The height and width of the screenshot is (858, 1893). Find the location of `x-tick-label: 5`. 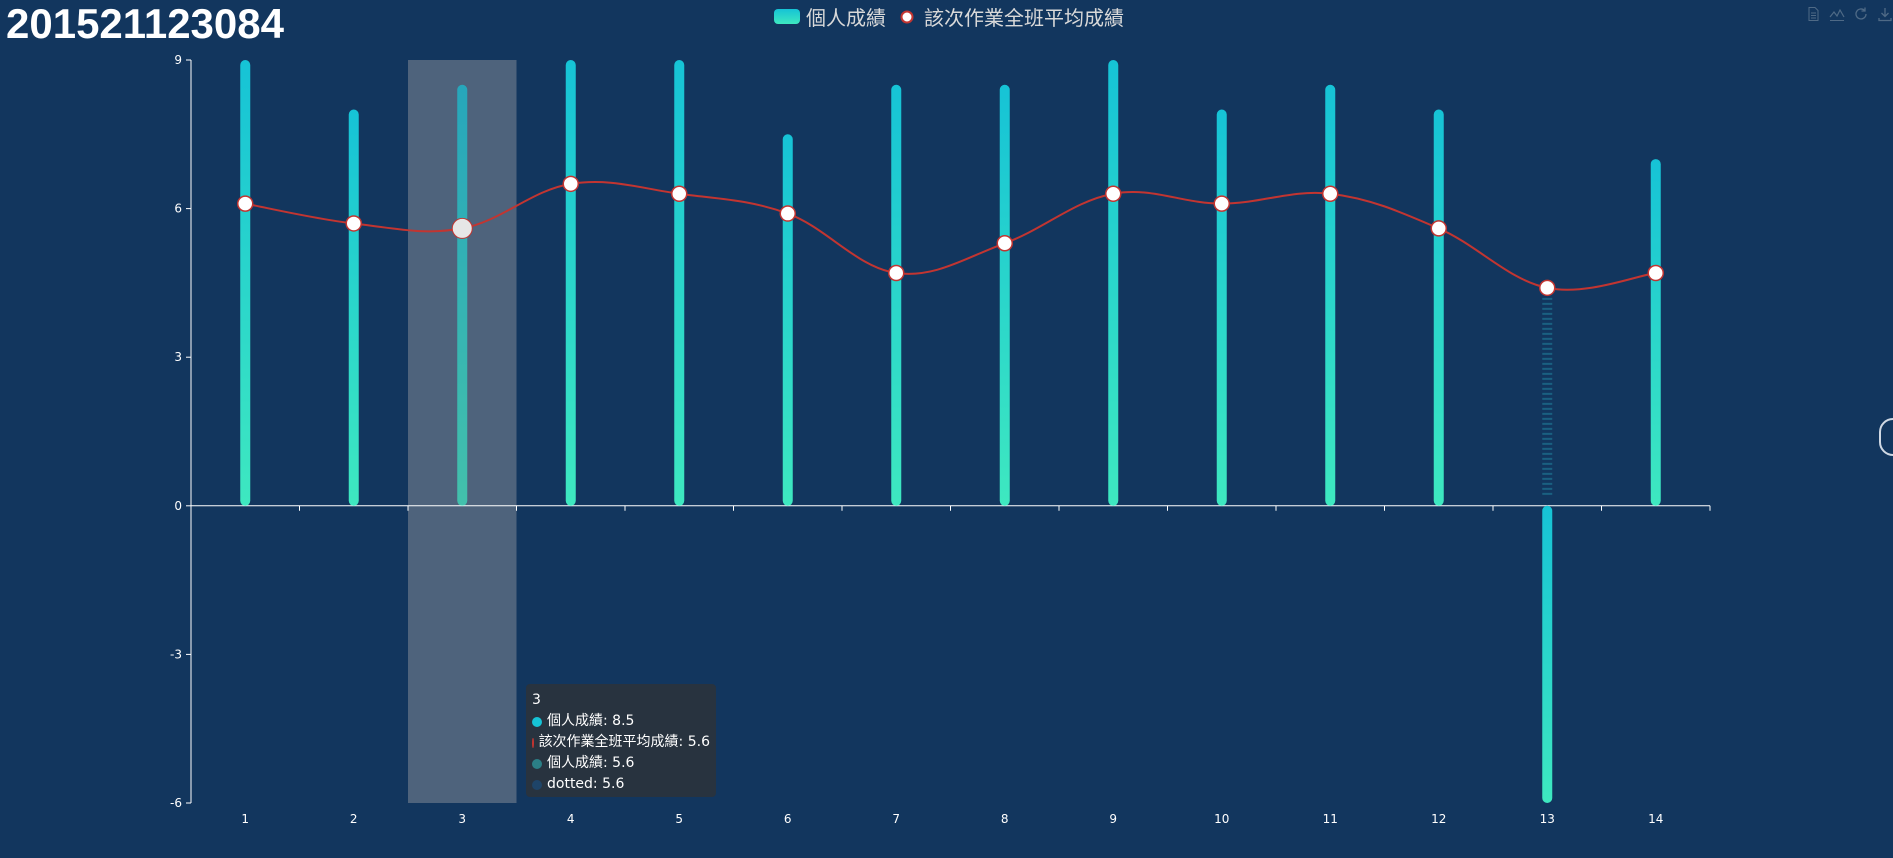

x-tick-label: 5 is located at coordinates (679, 819).